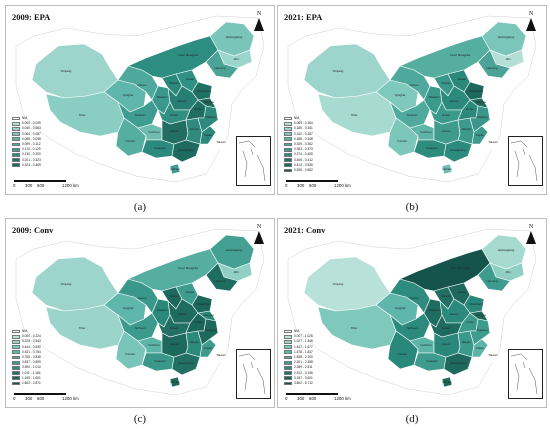 The image size is (550, 429). What do you see at coordinates (298, 383) in the screenshot?
I see `legend-row: 3.602 - 5.712` at bounding box center [298, 383].